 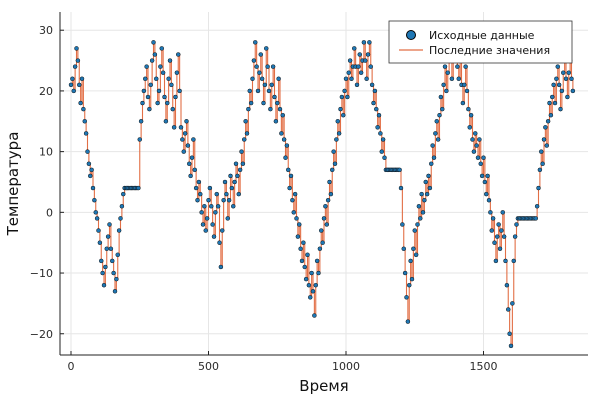 I want to click on x-tick-label: 500, so click(x=208, y=366).